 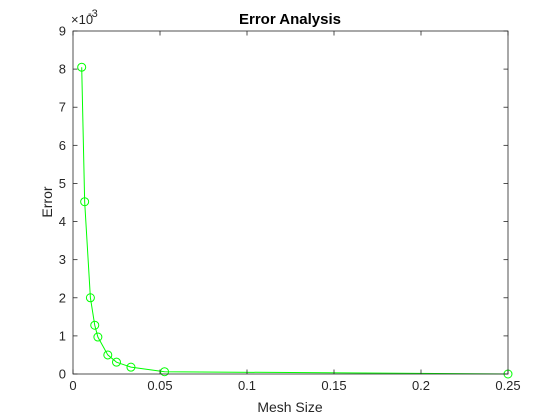 I want to click on y-exponent-power: -3, so click(x=93, y=14).